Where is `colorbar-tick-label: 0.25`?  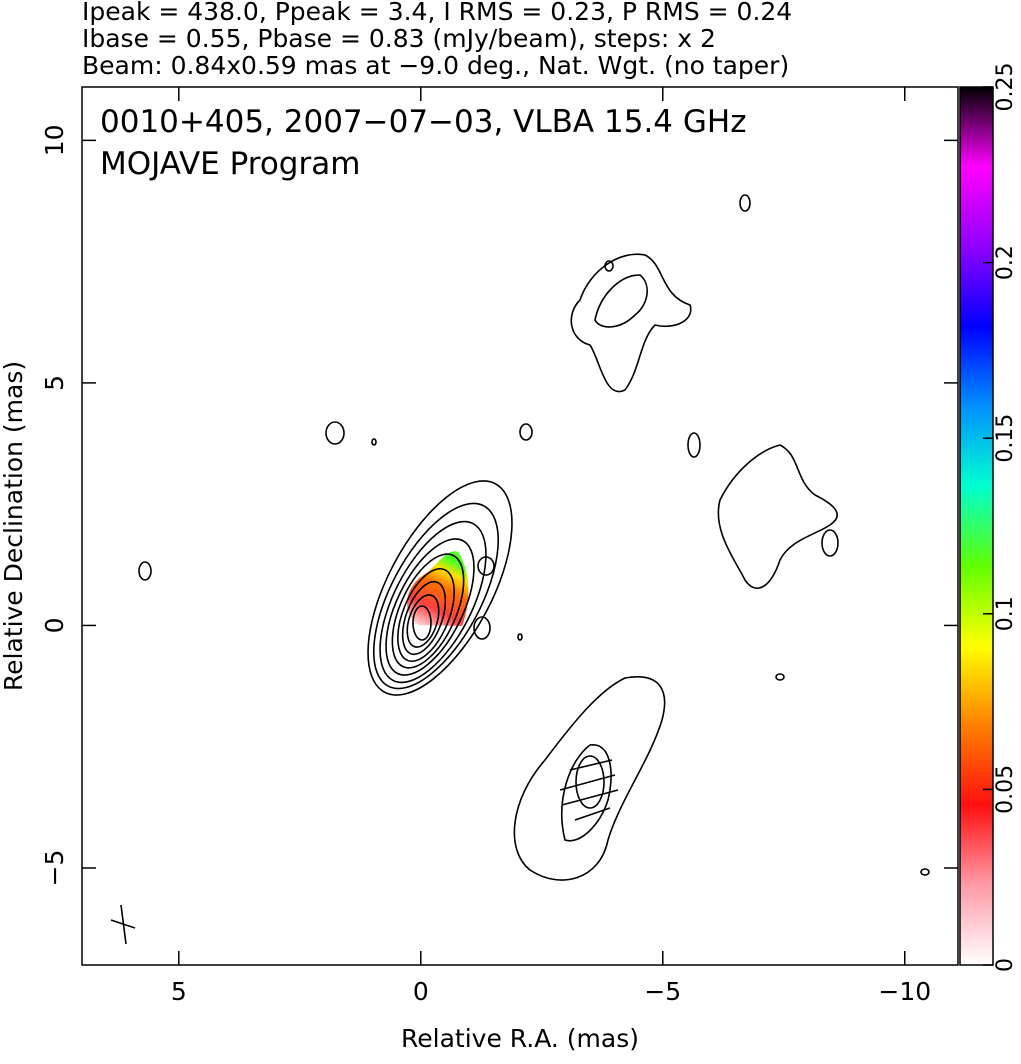 colorbar-tick-label: 0.25 is located at coordinates (1005, 87).